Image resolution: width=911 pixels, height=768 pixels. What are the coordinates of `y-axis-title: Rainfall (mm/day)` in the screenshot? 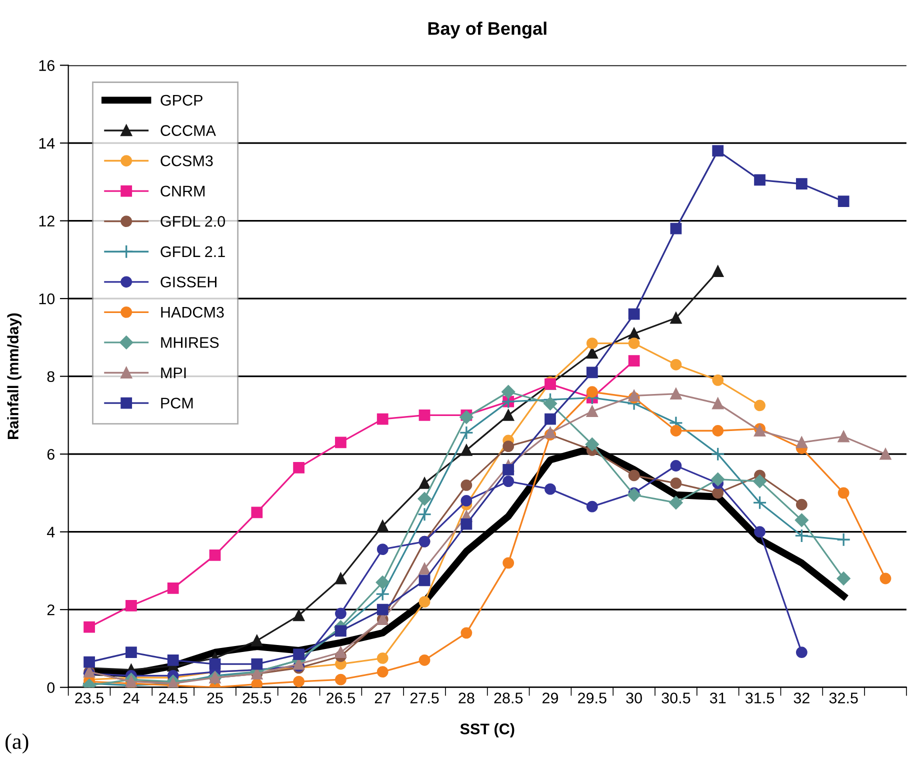 It's located at (14, 376).